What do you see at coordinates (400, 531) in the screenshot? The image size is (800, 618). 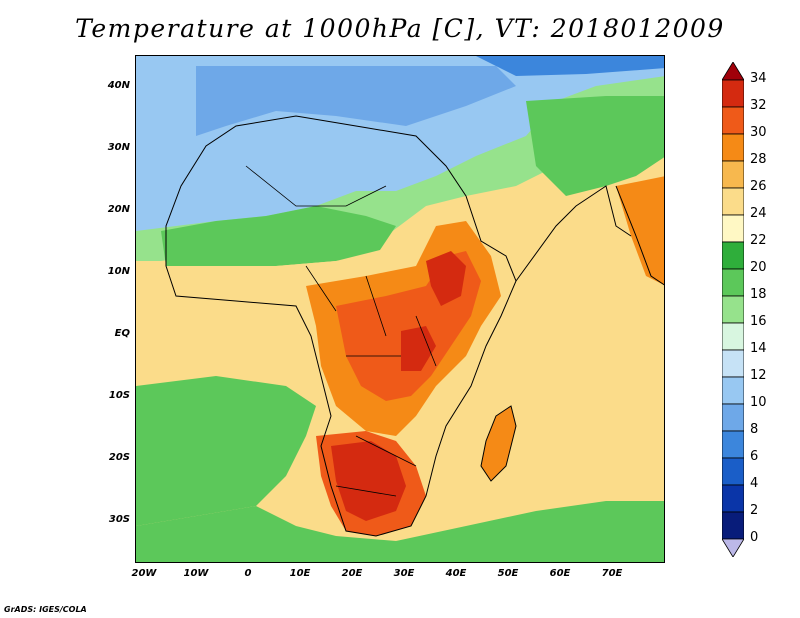 I see `southern-ocean-cold` at bounding box center [400, 531].